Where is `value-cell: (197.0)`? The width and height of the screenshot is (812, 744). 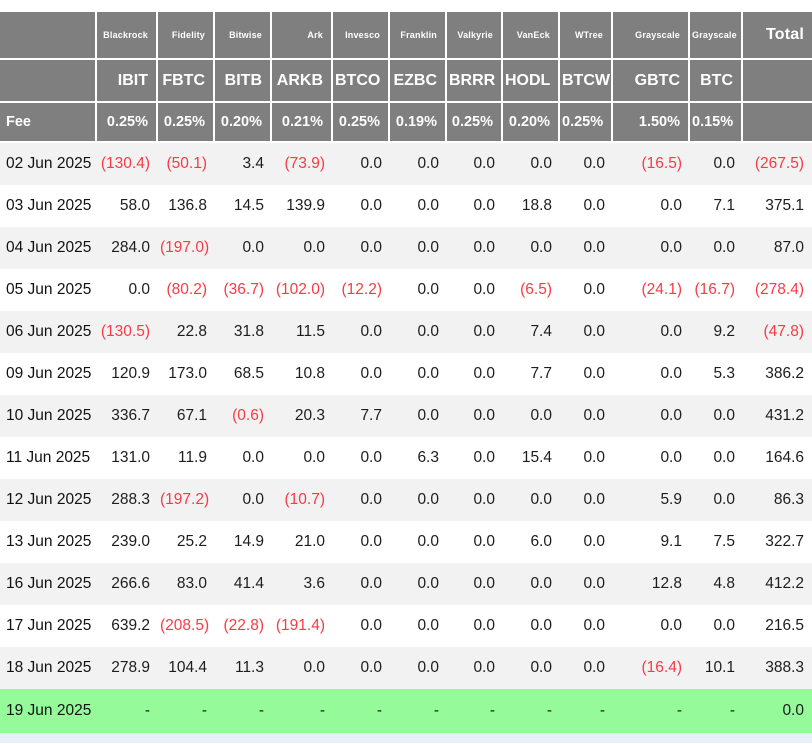 value-cell: (197.0) is located at coordinates (185, 247).